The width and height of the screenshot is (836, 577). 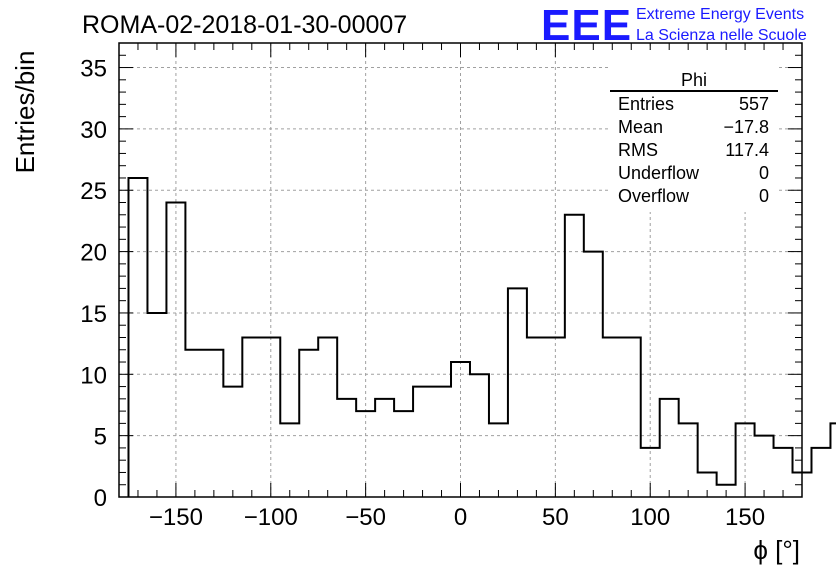 I want to click on x-tick-label: 150, so click(x=745, y=517).